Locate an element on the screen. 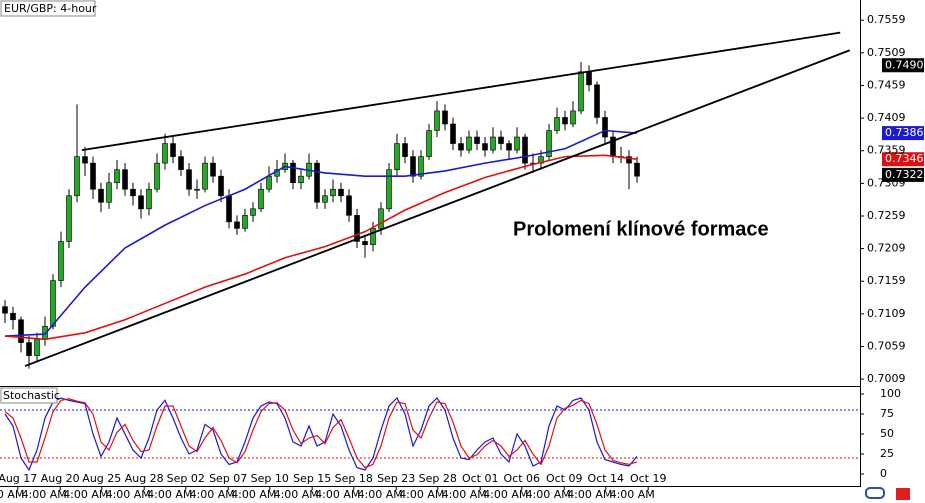 The width and height of the screenshot is (925, 503). link-icon is located at coordinates (875, 493).